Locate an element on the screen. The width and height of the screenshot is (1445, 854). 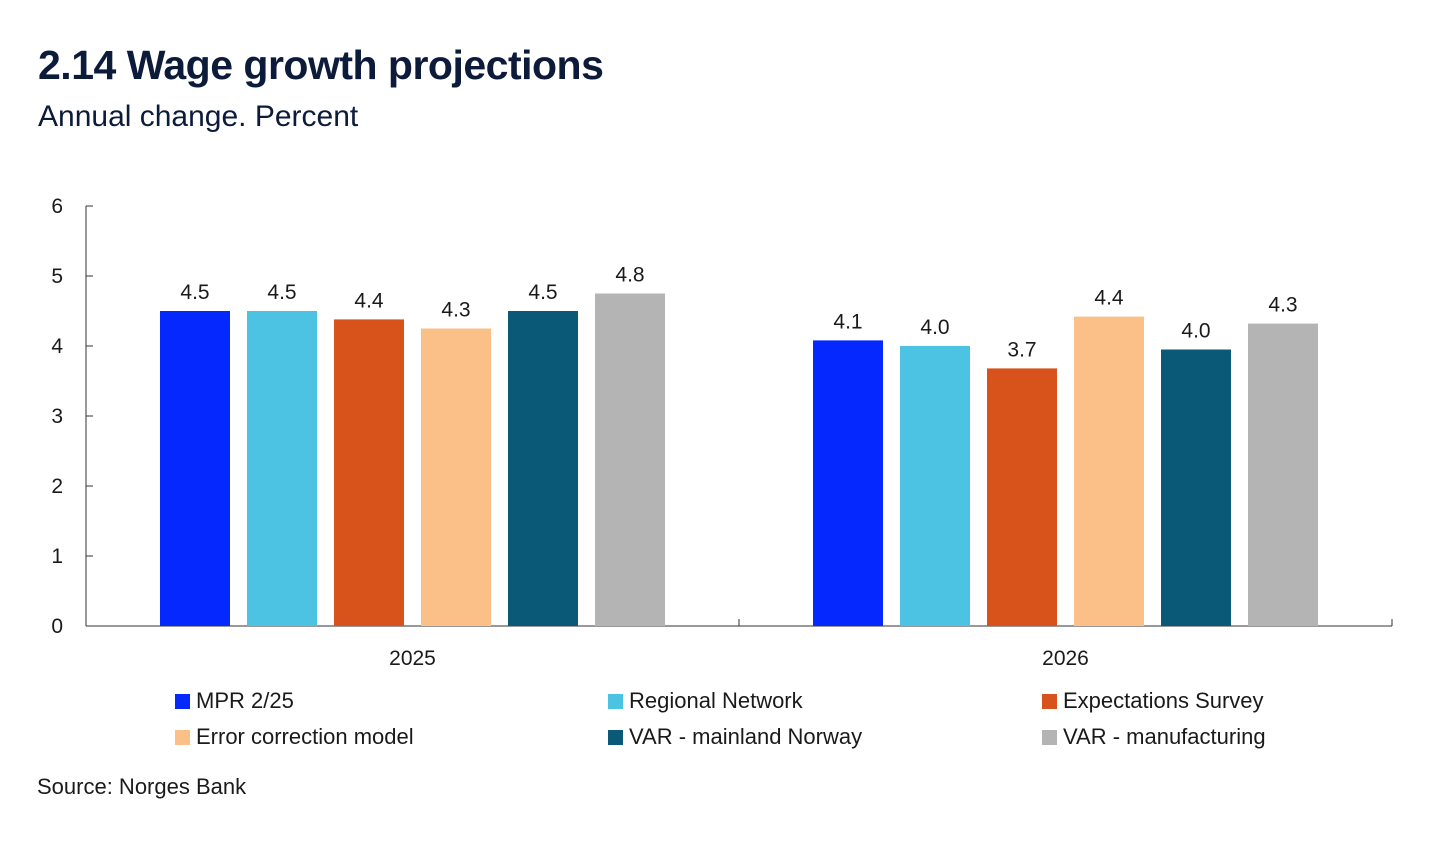
bar-value-label: 4.1 is located at coordinates (847, 321).